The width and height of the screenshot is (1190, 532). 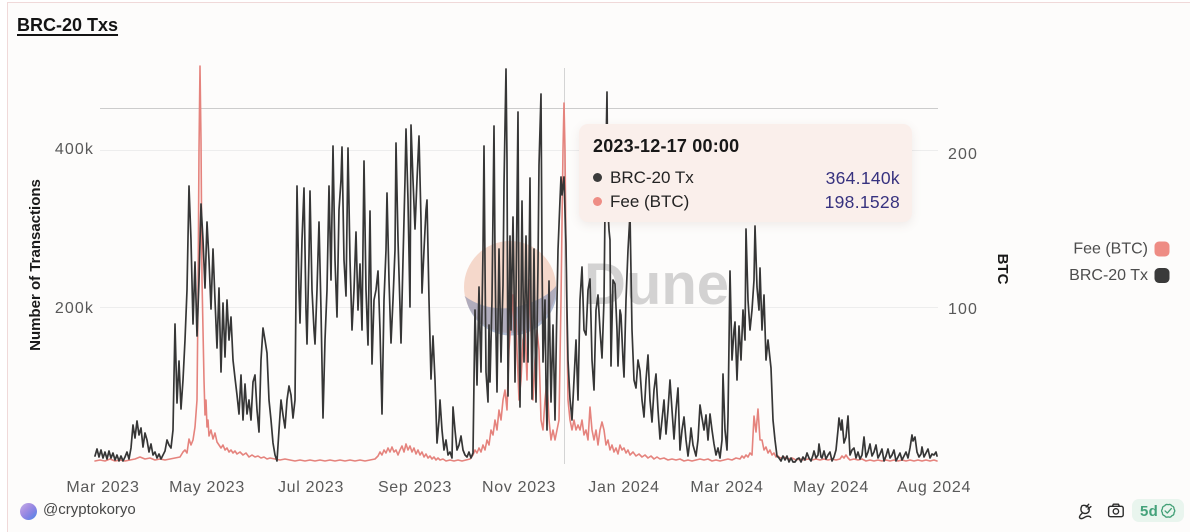 I want to click on svg-text: 200k, so click(x=74, y=308).